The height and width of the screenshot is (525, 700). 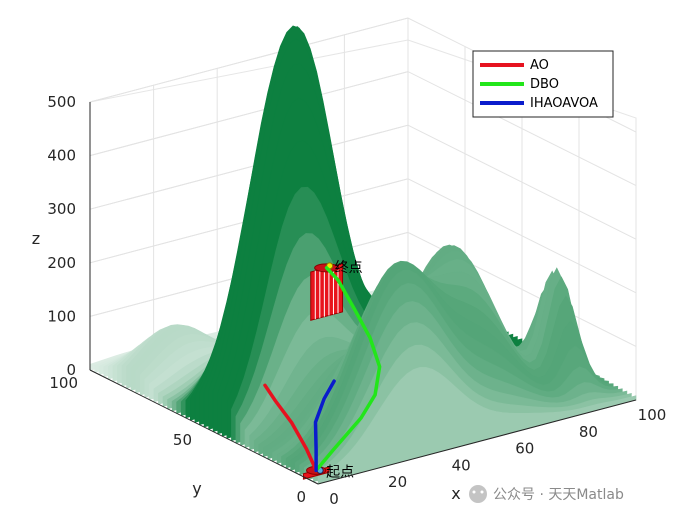 I want to click on x-tick-label: 100, so click(x=652, y=415).